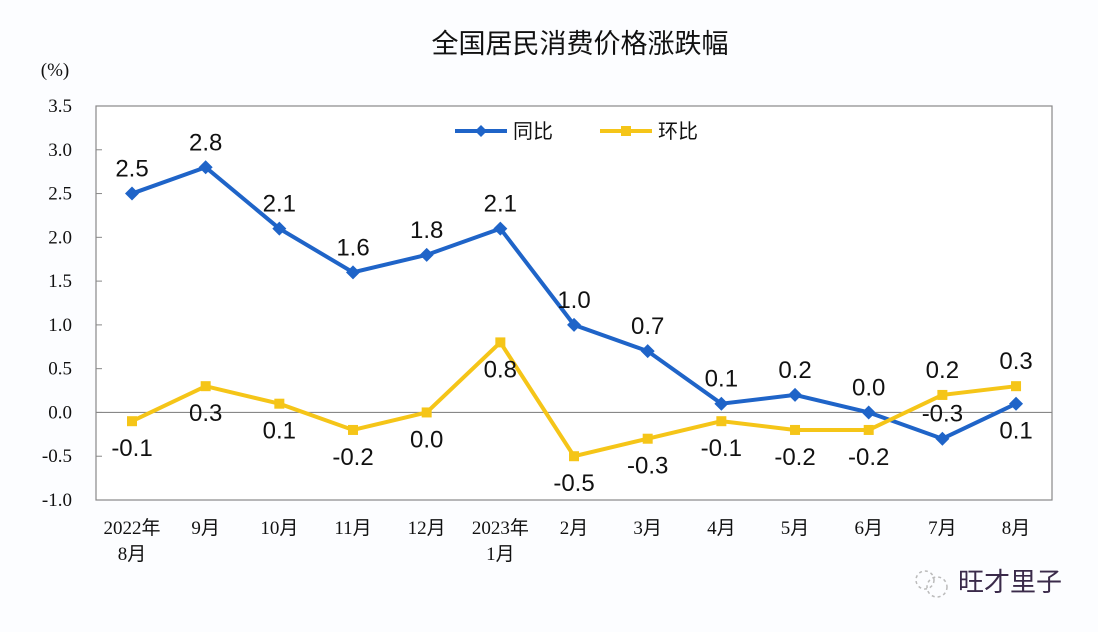 The width and height of the screenshot is (1098, 632). What do you see at coordinates (868, 528) in the screenshot?
I see `x-tick-label: 6月` at bounding box center [868, 528].